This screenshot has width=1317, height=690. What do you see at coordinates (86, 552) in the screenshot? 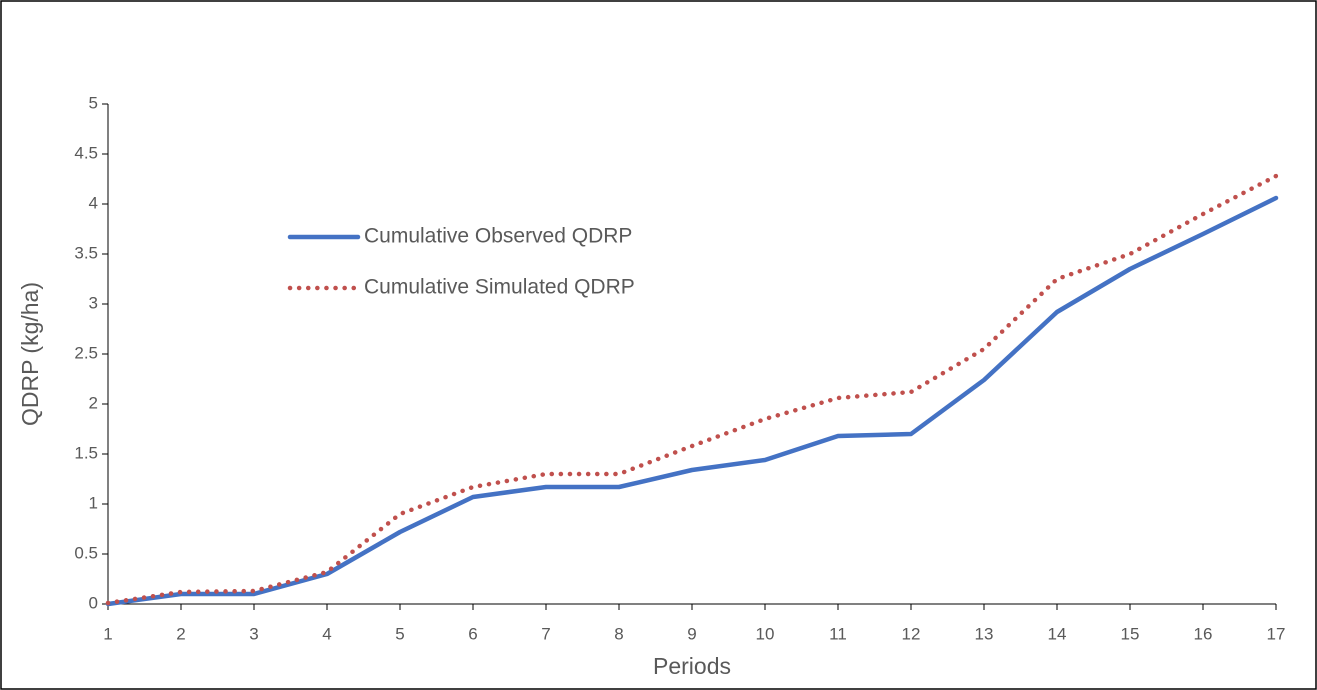
I see `y-tick-label: 0.5` at bounding box center [86, 552].